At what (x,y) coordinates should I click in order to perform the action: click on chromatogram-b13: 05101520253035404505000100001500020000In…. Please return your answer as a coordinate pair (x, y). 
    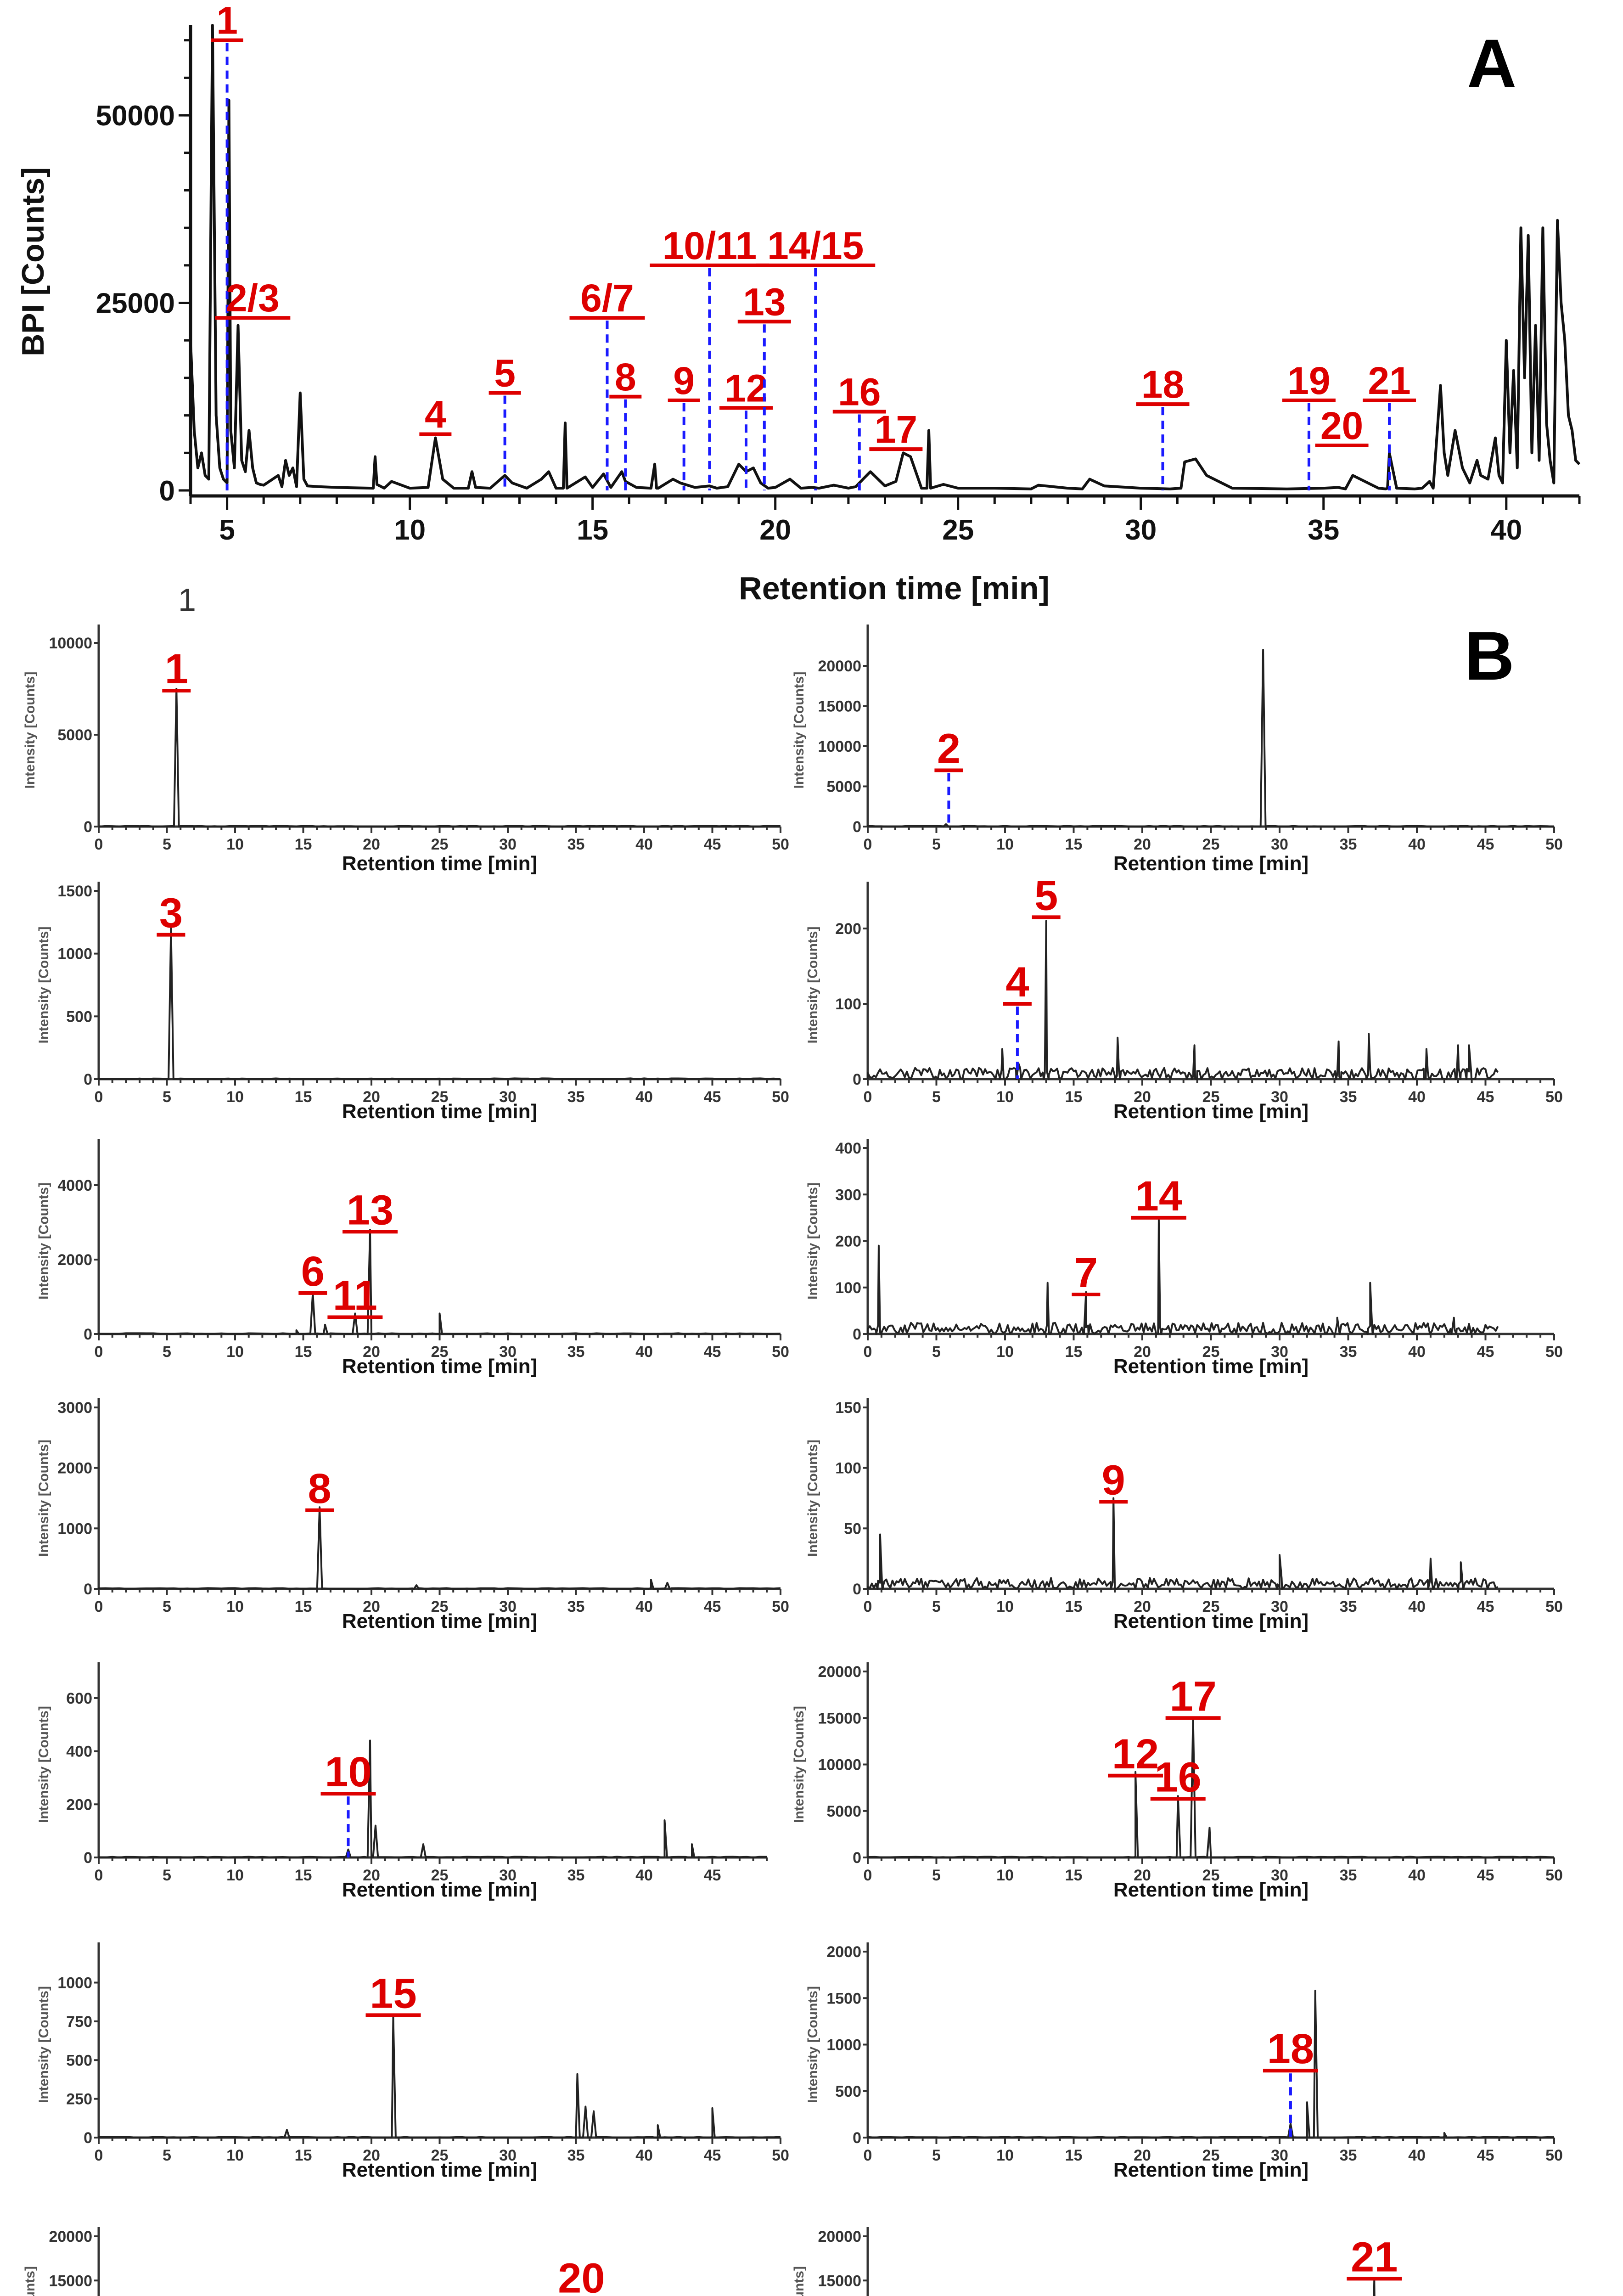
    Looking at the image, I should click on (313, 2261).